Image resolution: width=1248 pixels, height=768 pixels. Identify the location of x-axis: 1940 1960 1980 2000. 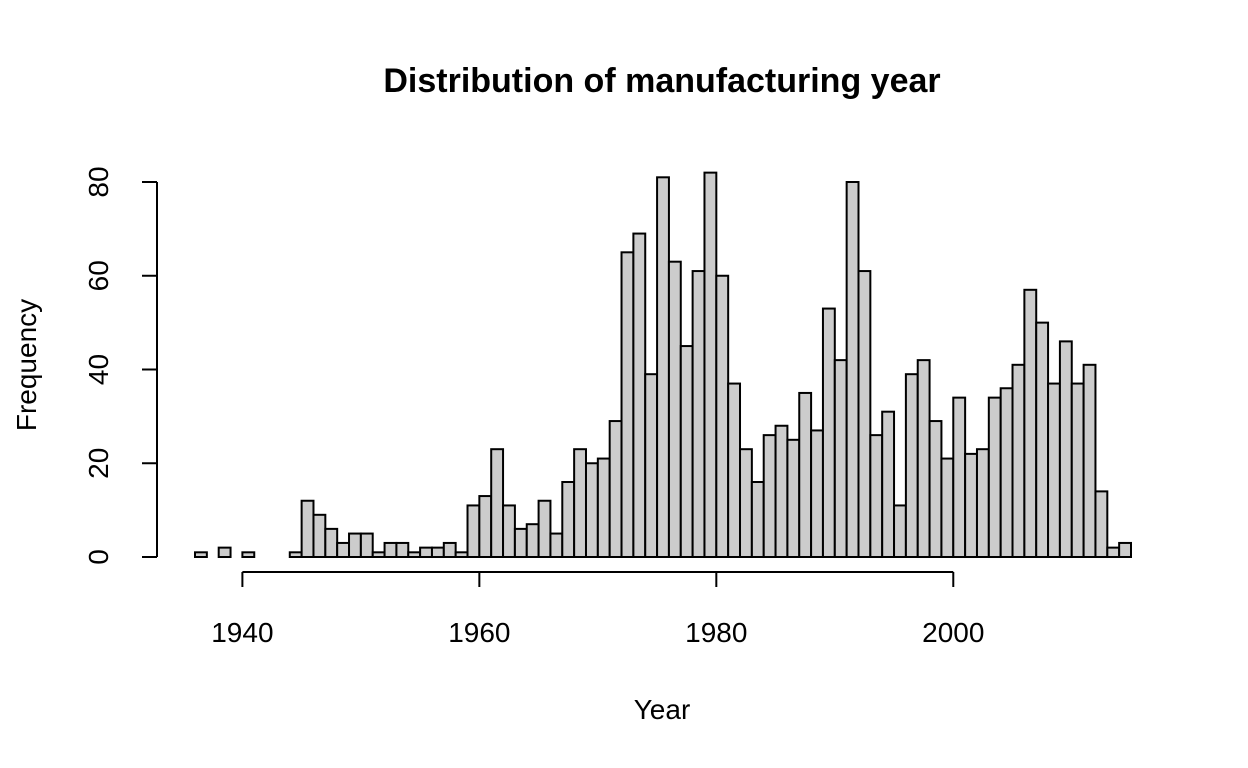
(597, 609).